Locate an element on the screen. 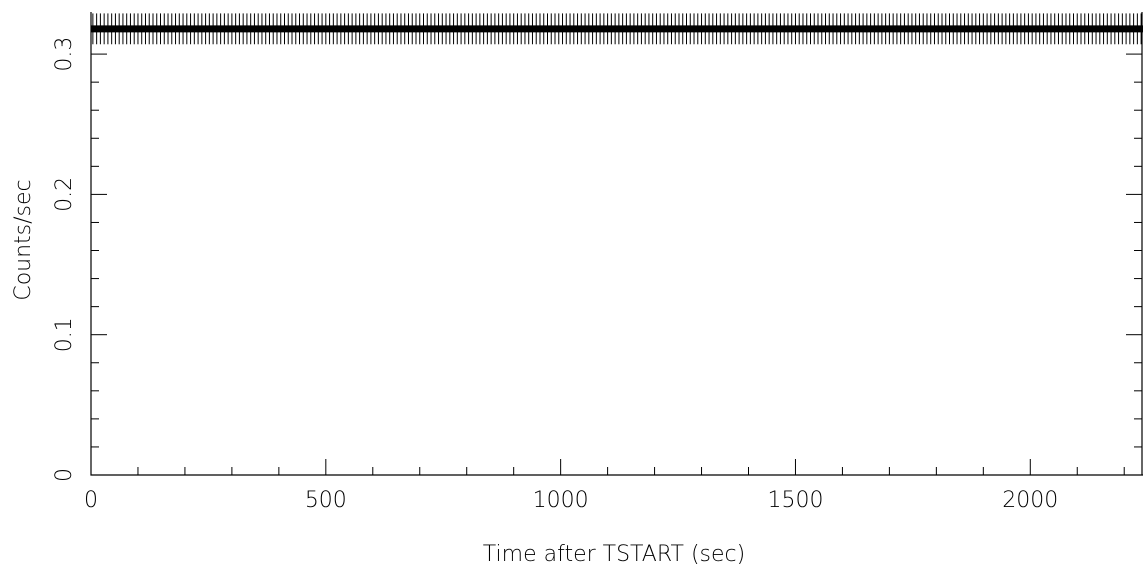 This screenshot has height=571, width=1143. x-tick-label: 1000 is located at coordinates (561, 500).